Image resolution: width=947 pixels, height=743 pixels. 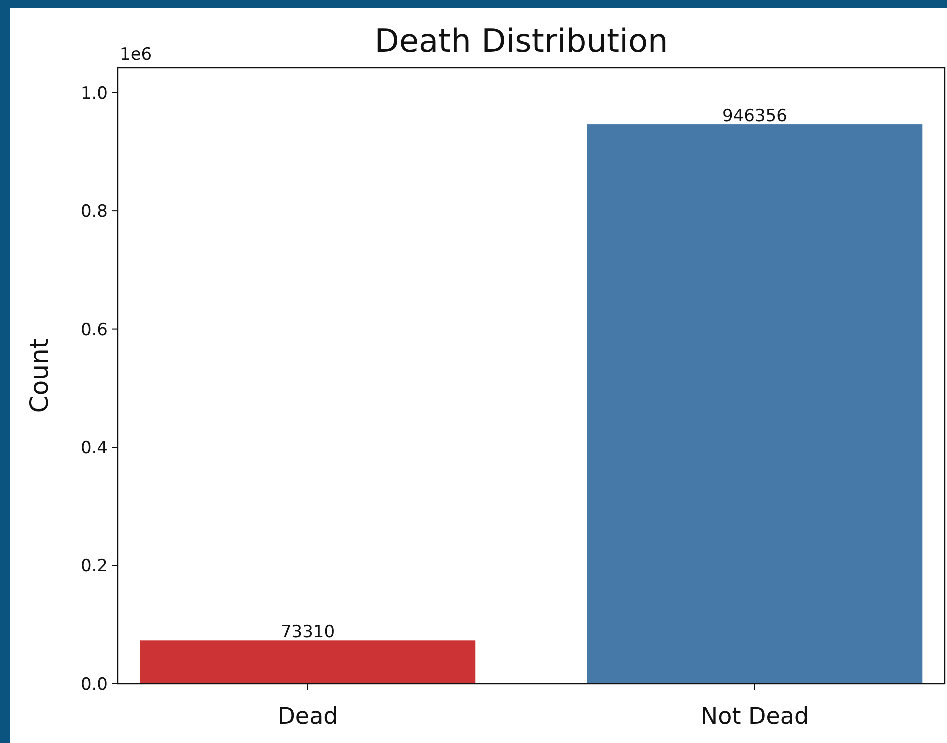 What do you see at coordinates (94, 448) in the screenshot?
I see `y-tick-label: 0.4` at bounding box center [94, 448].